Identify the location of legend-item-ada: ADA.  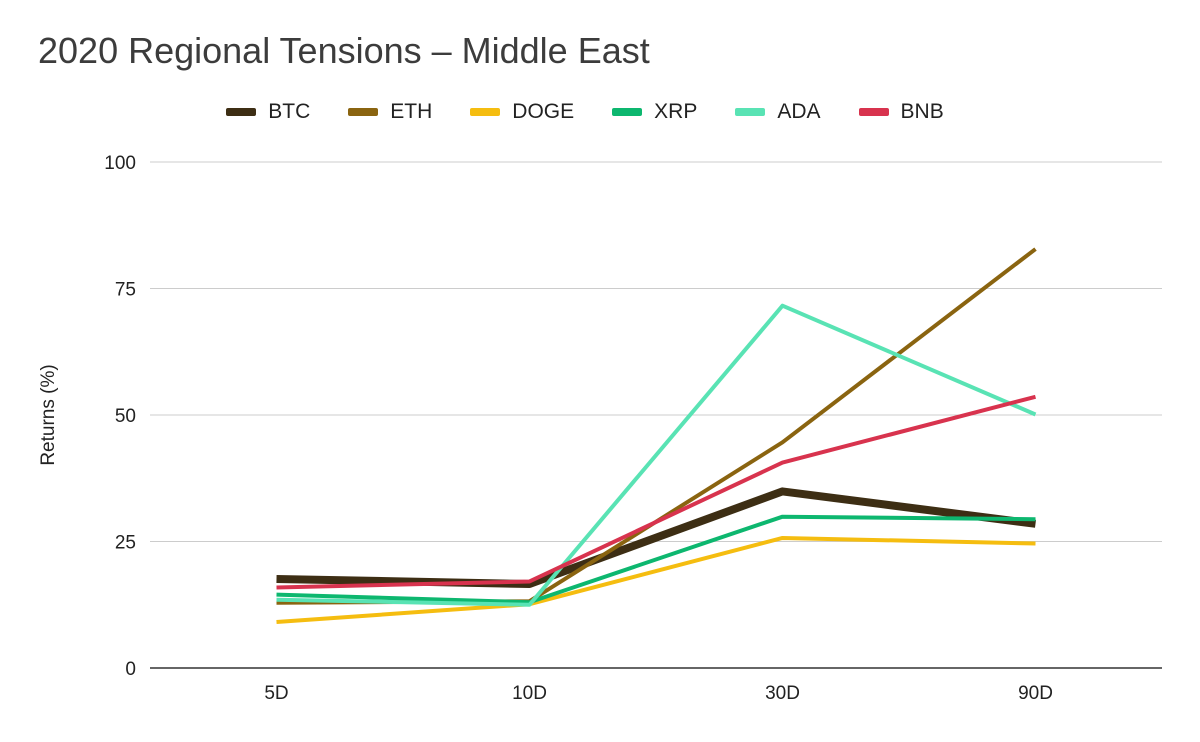
(792, 112).